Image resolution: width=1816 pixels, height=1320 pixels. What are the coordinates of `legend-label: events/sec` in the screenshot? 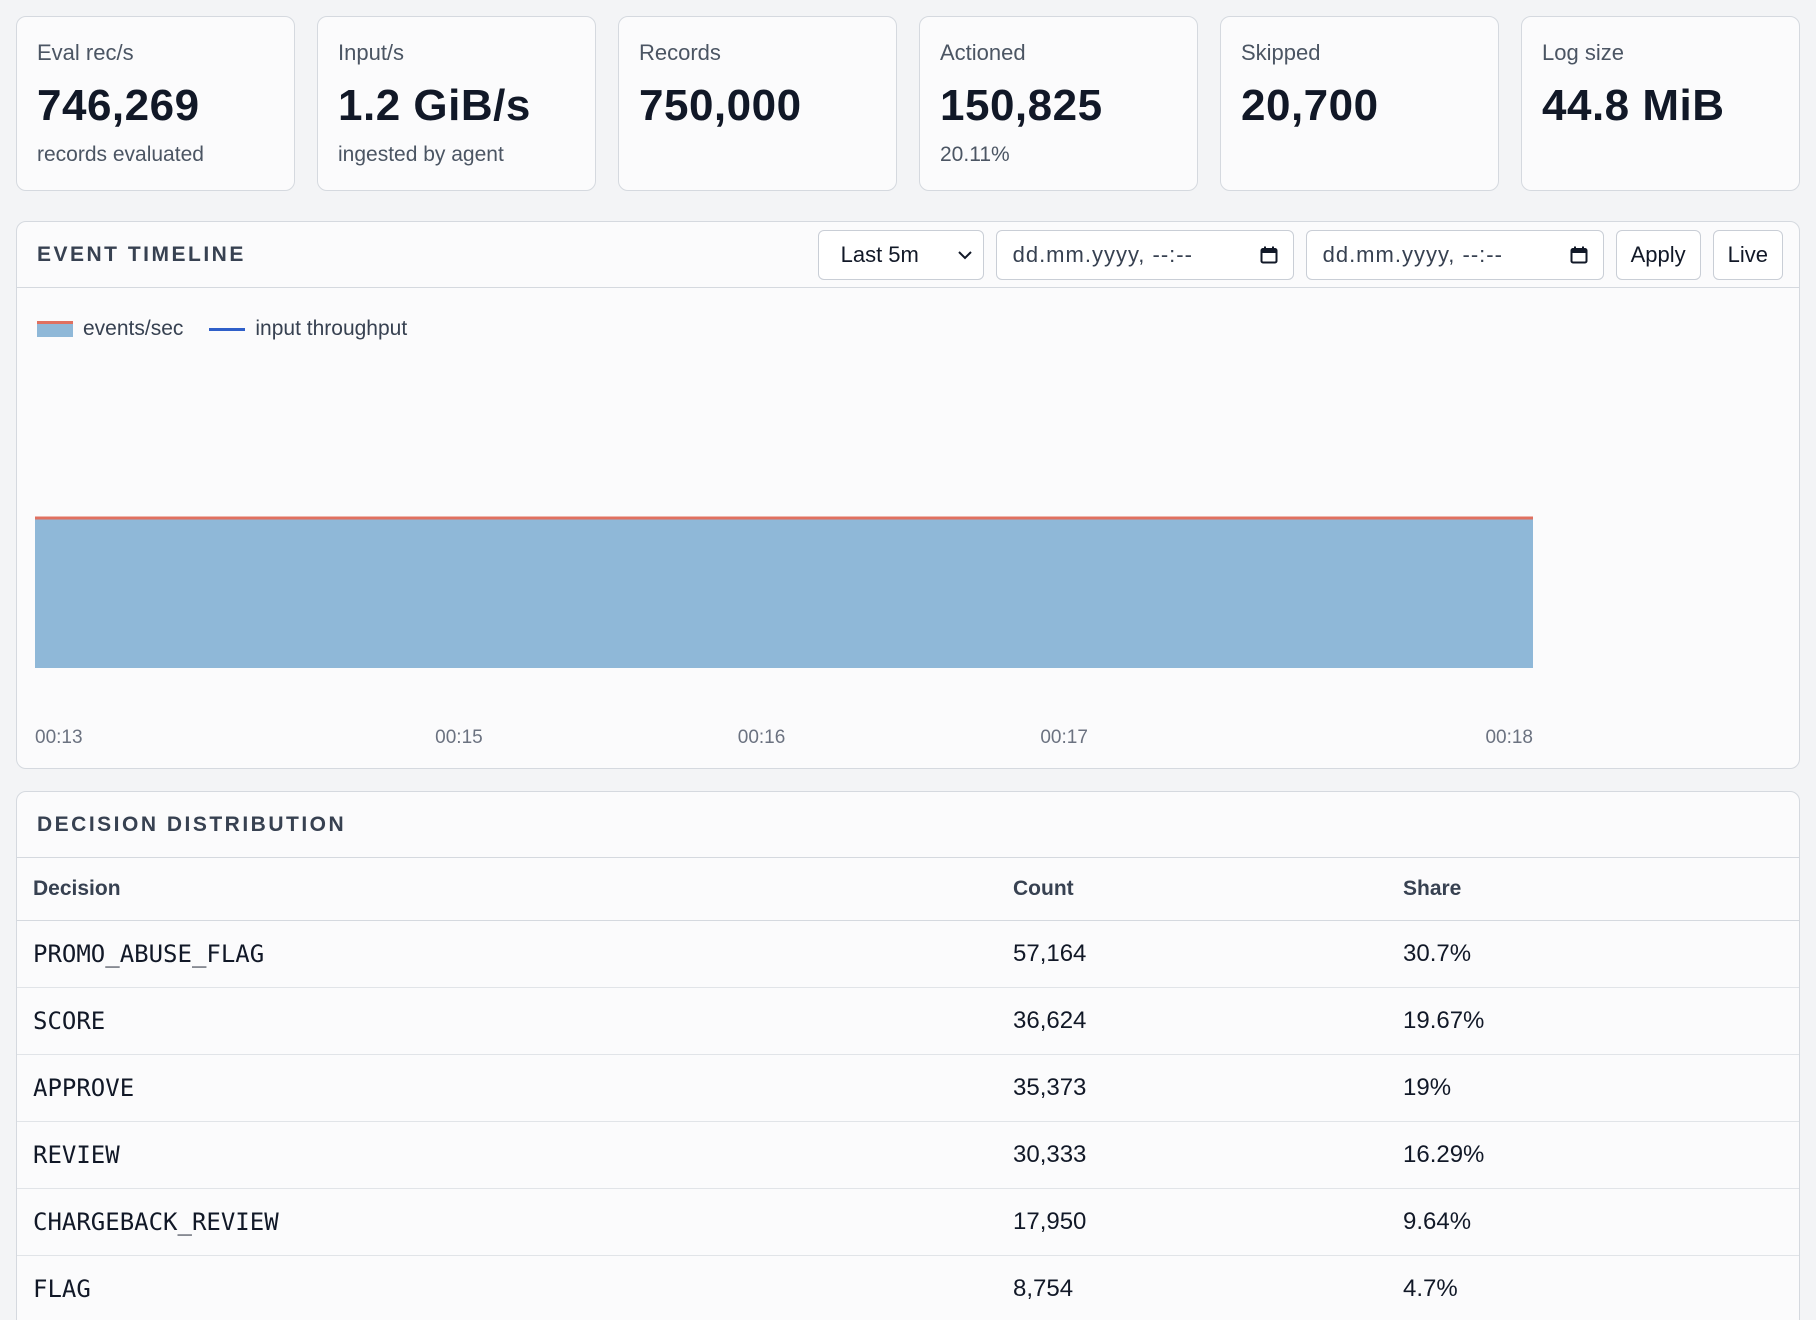 It's located at (133, 328).